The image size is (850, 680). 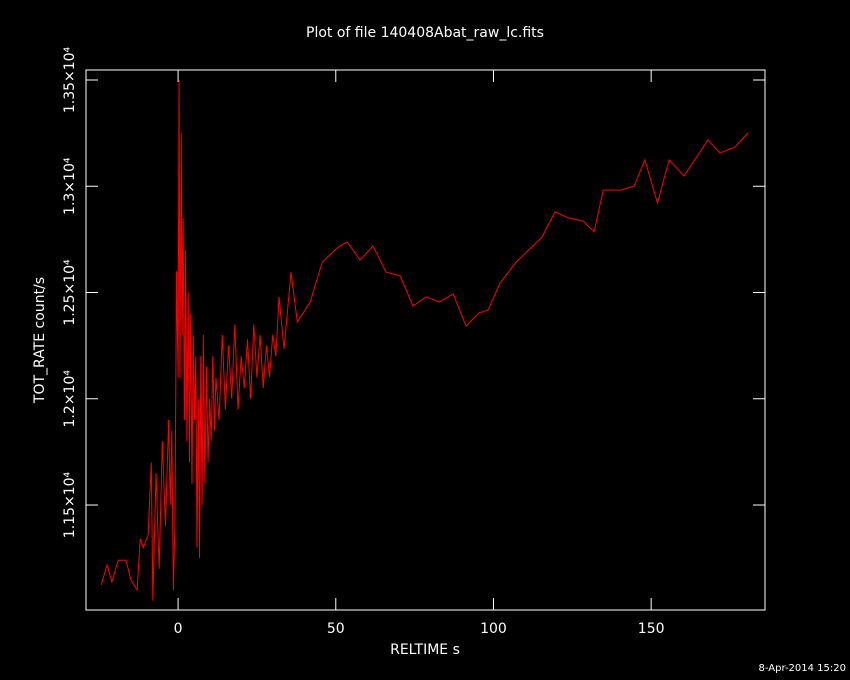 I want to click on x-axis-label: RELTIME s, so click(x=425, y=650).